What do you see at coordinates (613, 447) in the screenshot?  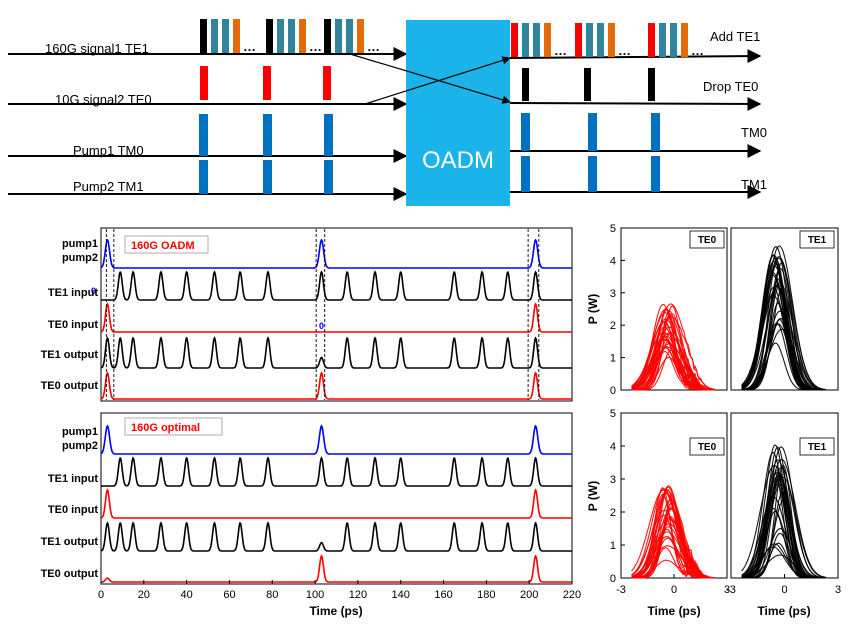 I see `y-tick-label: 4` at bounding box center [613, 447].